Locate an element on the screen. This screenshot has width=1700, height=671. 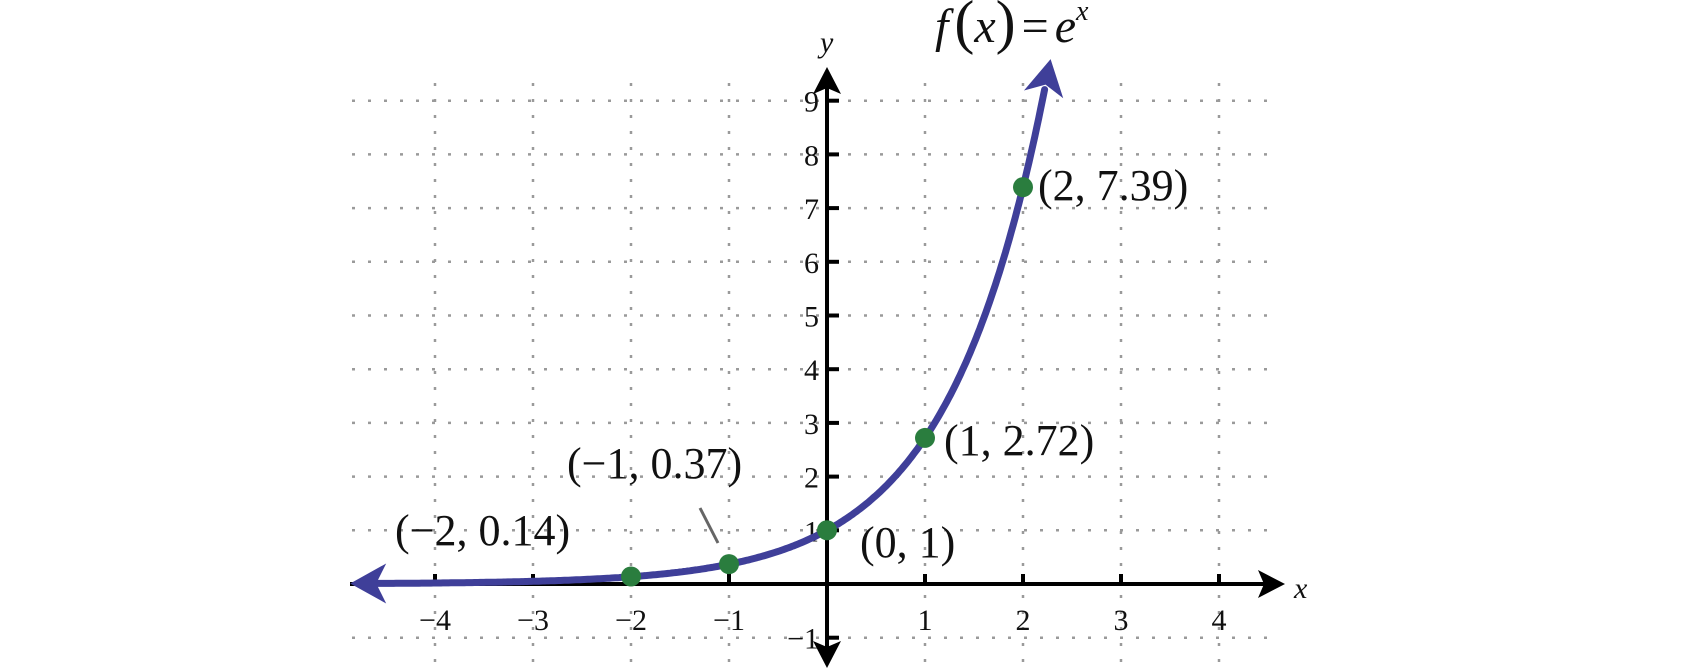
x-tick-label: 3 is located at coordinates (1121, 620).